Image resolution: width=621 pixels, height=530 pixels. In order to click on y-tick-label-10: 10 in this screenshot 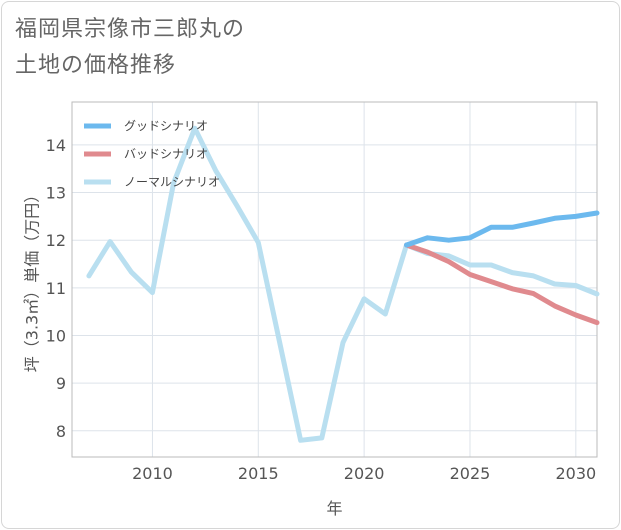, I will do `click(56, 335)`.